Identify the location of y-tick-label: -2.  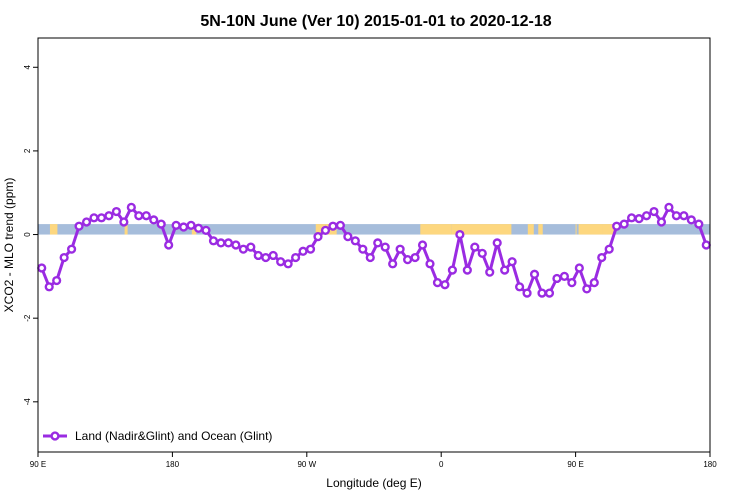
(27, 318).